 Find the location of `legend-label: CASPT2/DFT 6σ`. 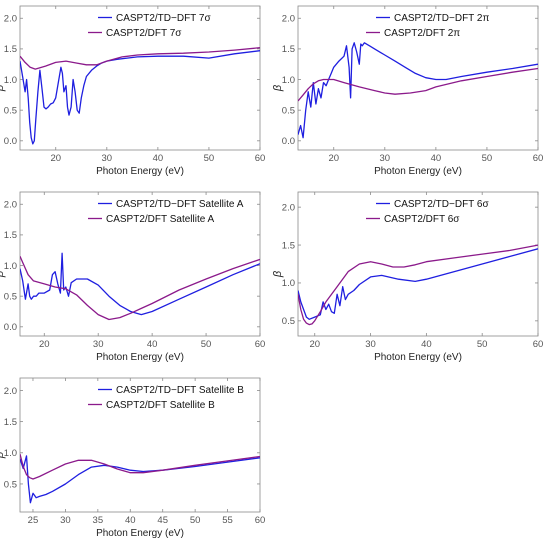

legend-label: CASPT2/DFT 6σ is located at coordinates (422, 219).